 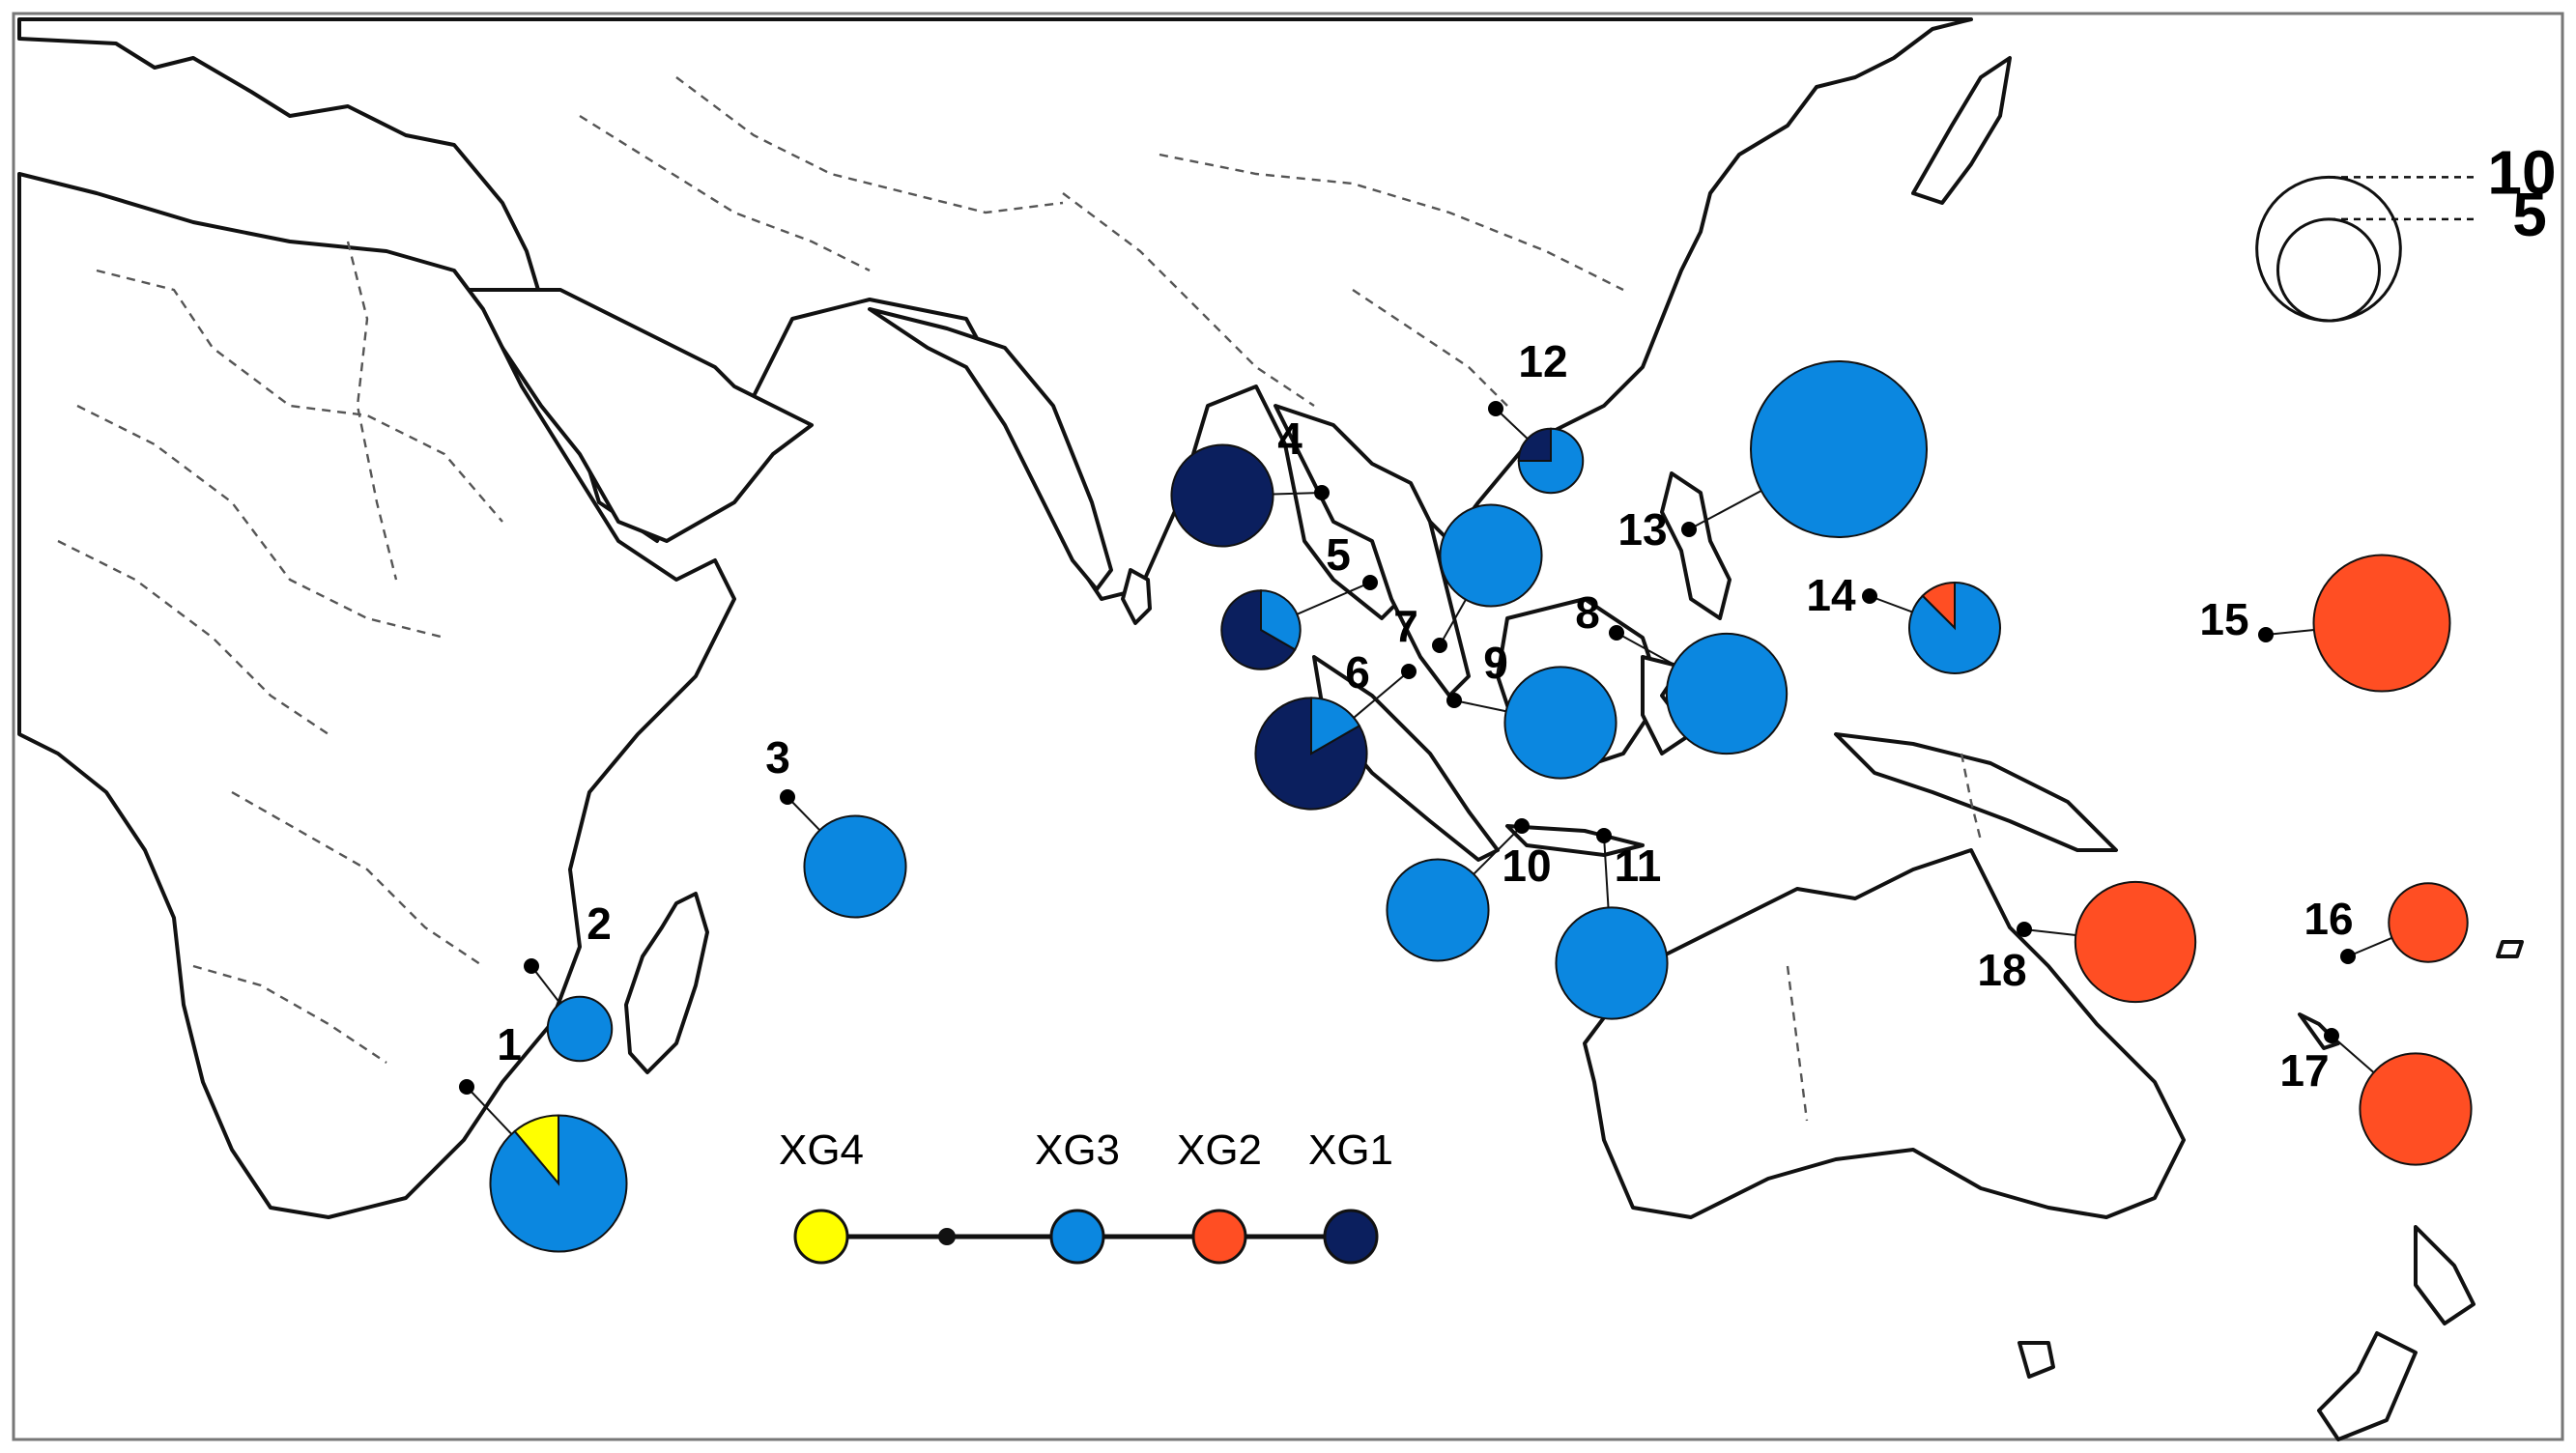 I want to click on scale-label-small: 5, so click(x=2530, y=215).